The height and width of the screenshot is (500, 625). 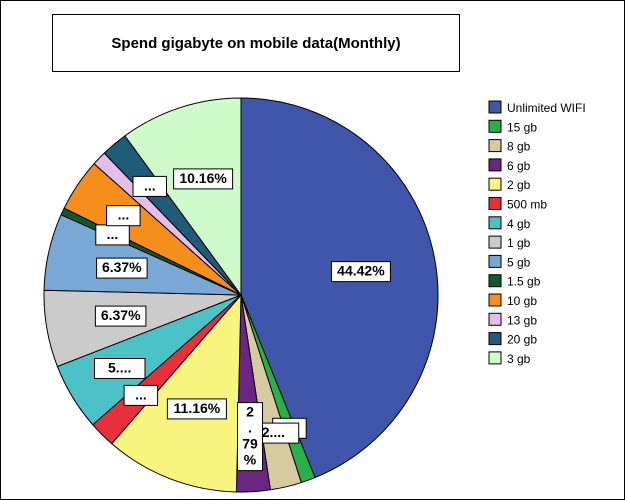 I want to click on legend-label: 4 gb, so click(x=519, y=224).